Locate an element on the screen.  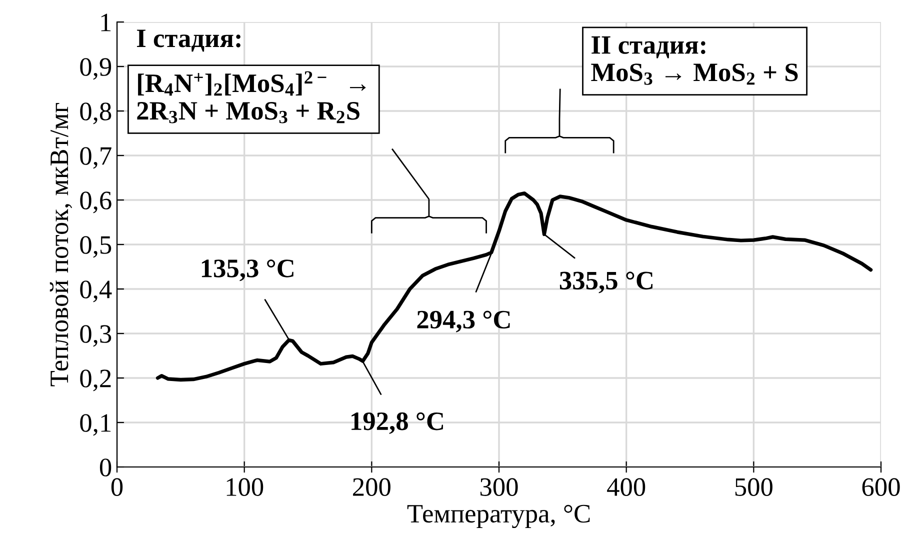
x-tick-label: 200 is located at coordinates (371, 487).